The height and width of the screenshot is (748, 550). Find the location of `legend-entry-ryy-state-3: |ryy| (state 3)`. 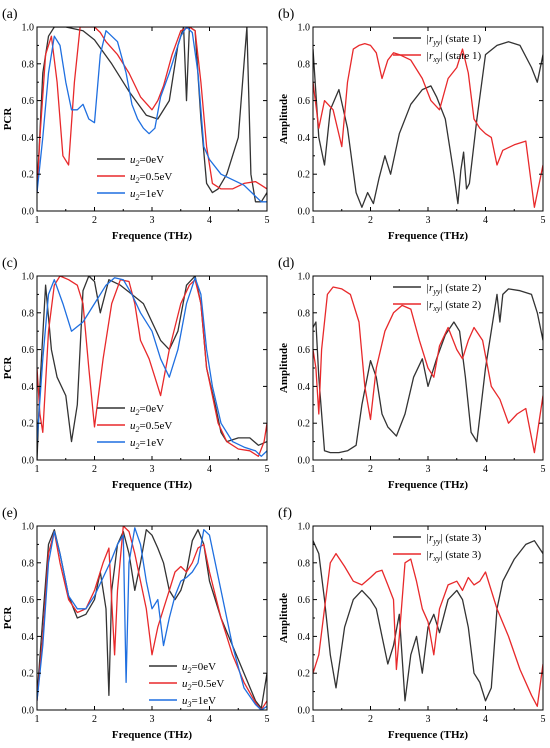

legend-entry-ryy-state-3: |ryy| (state 3) is located at coordinates (453, 539).